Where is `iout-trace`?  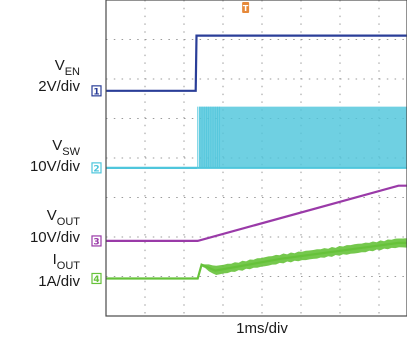
iout-trace is located at coordinates (256, 260).